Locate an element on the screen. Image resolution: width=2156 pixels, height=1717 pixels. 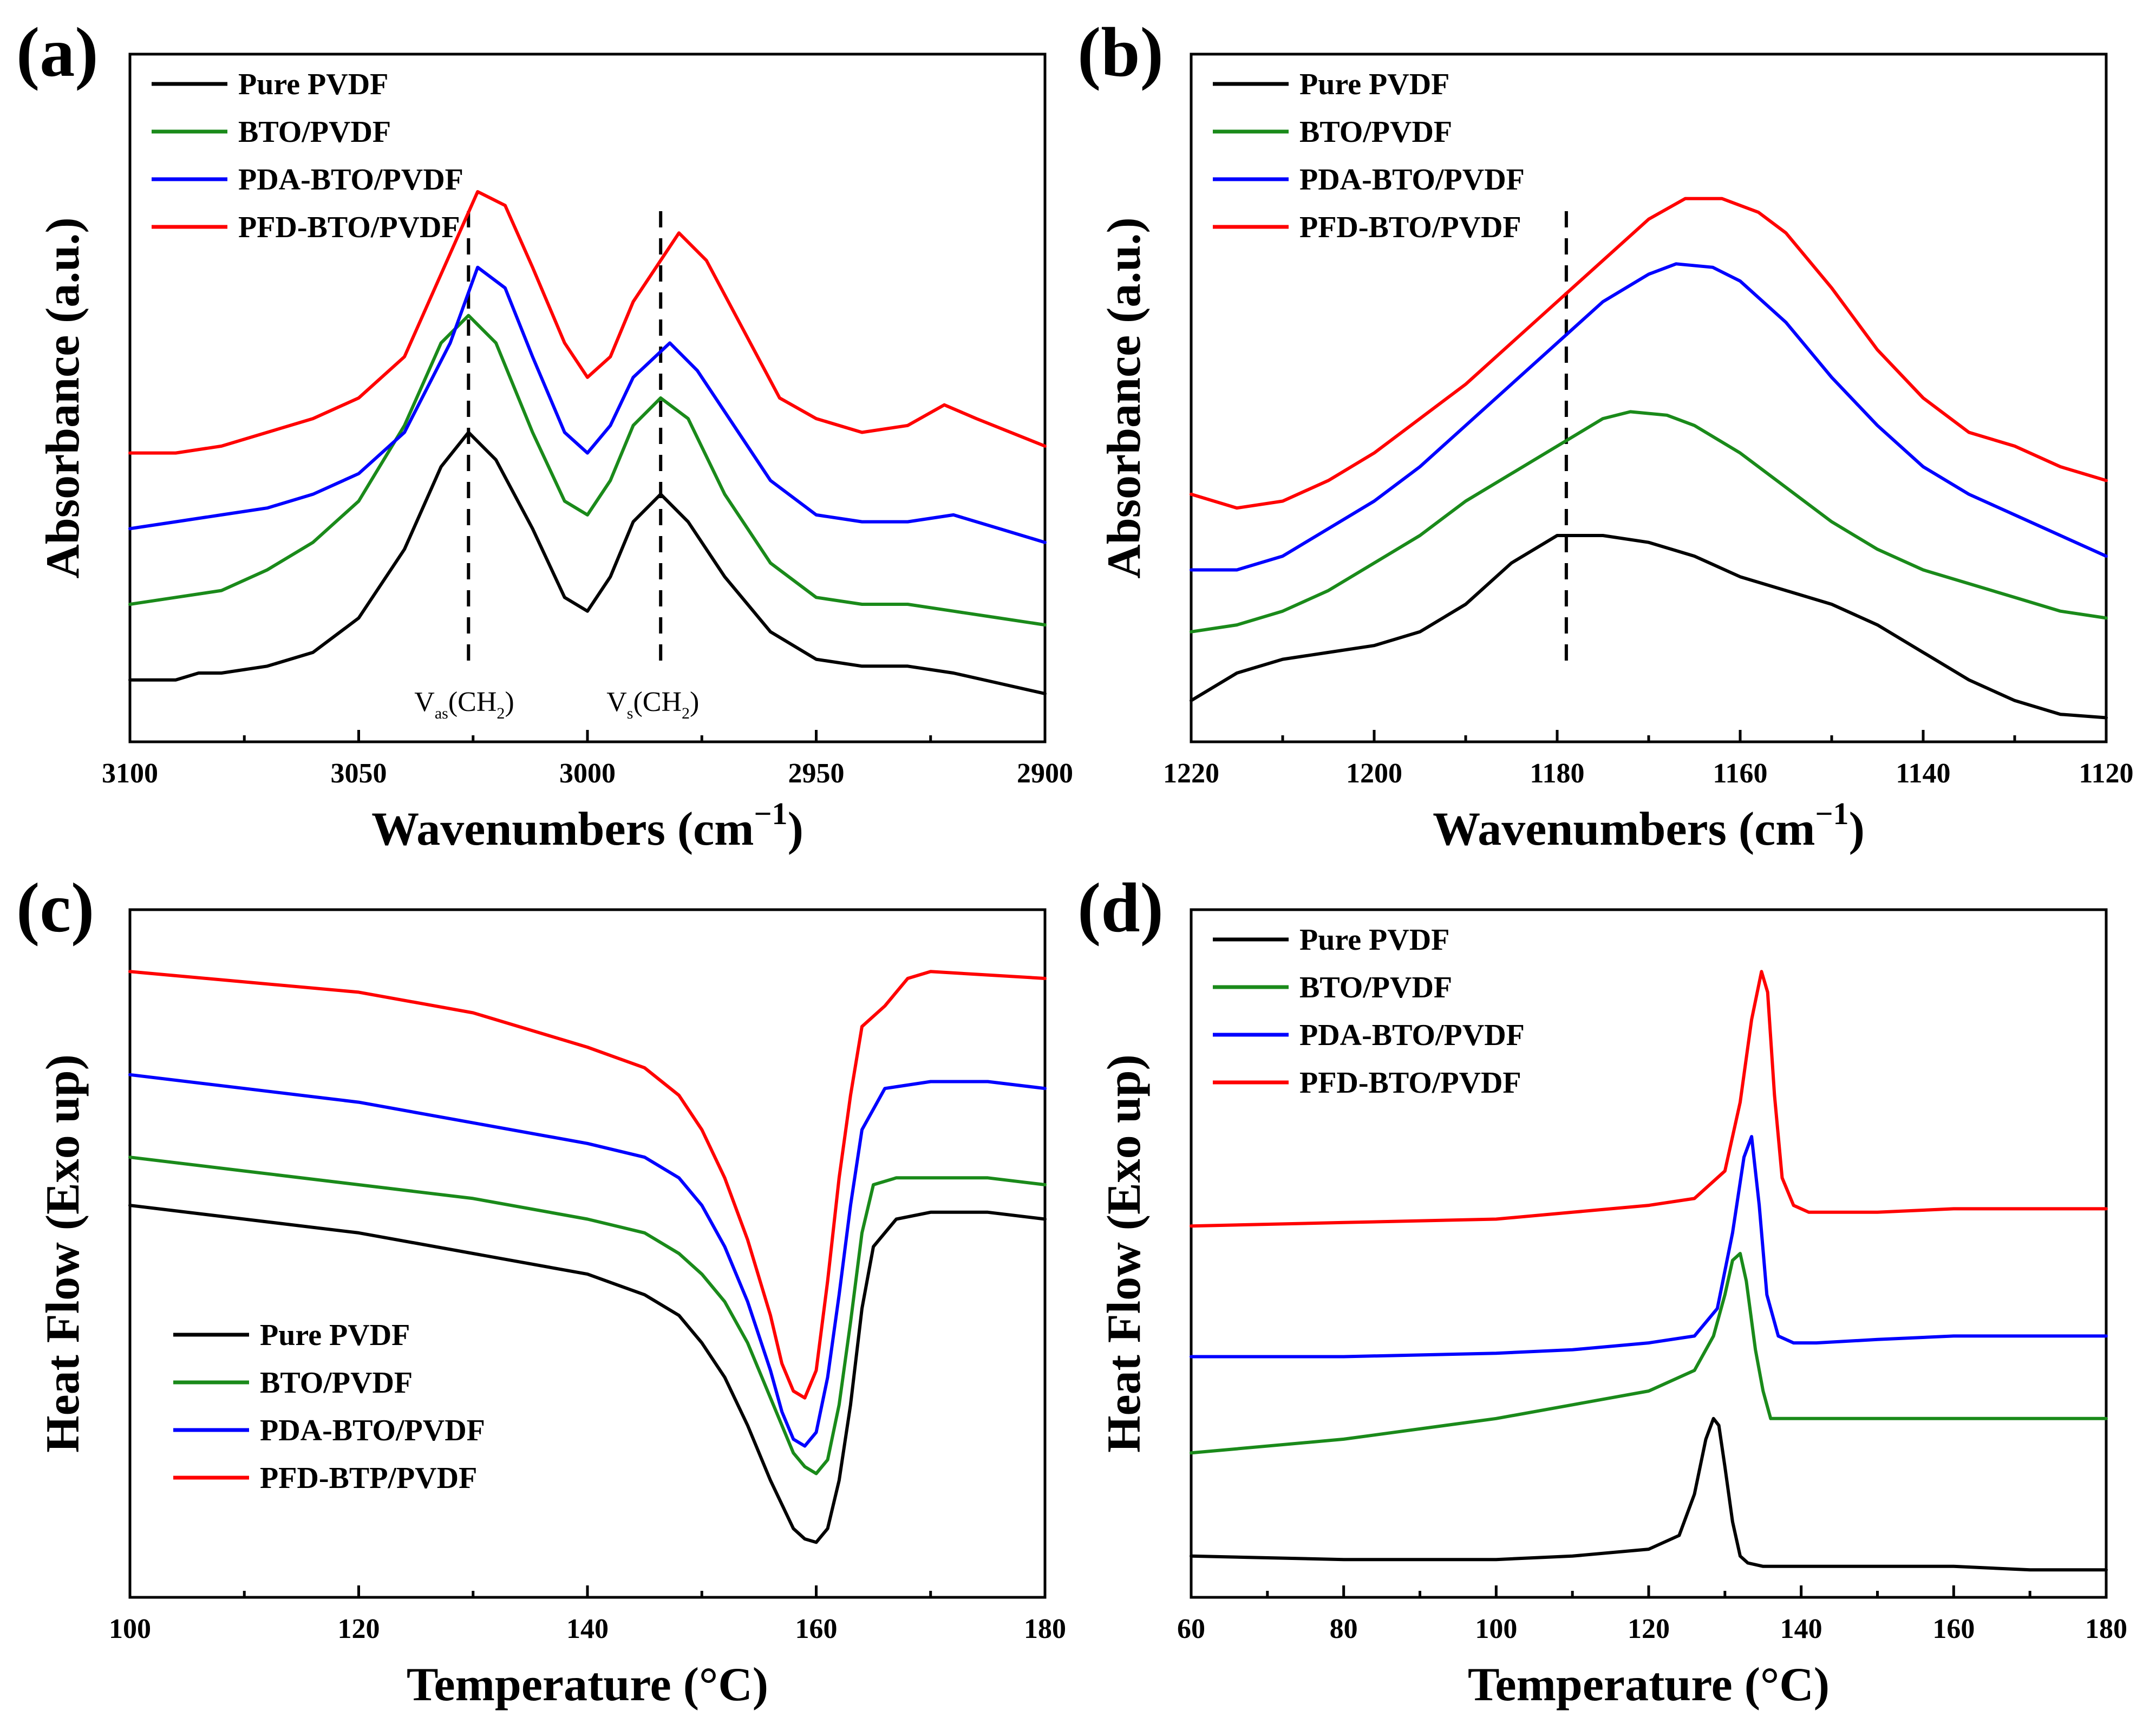
x-tick-label: 3050 is located at coordinates (359, 773).